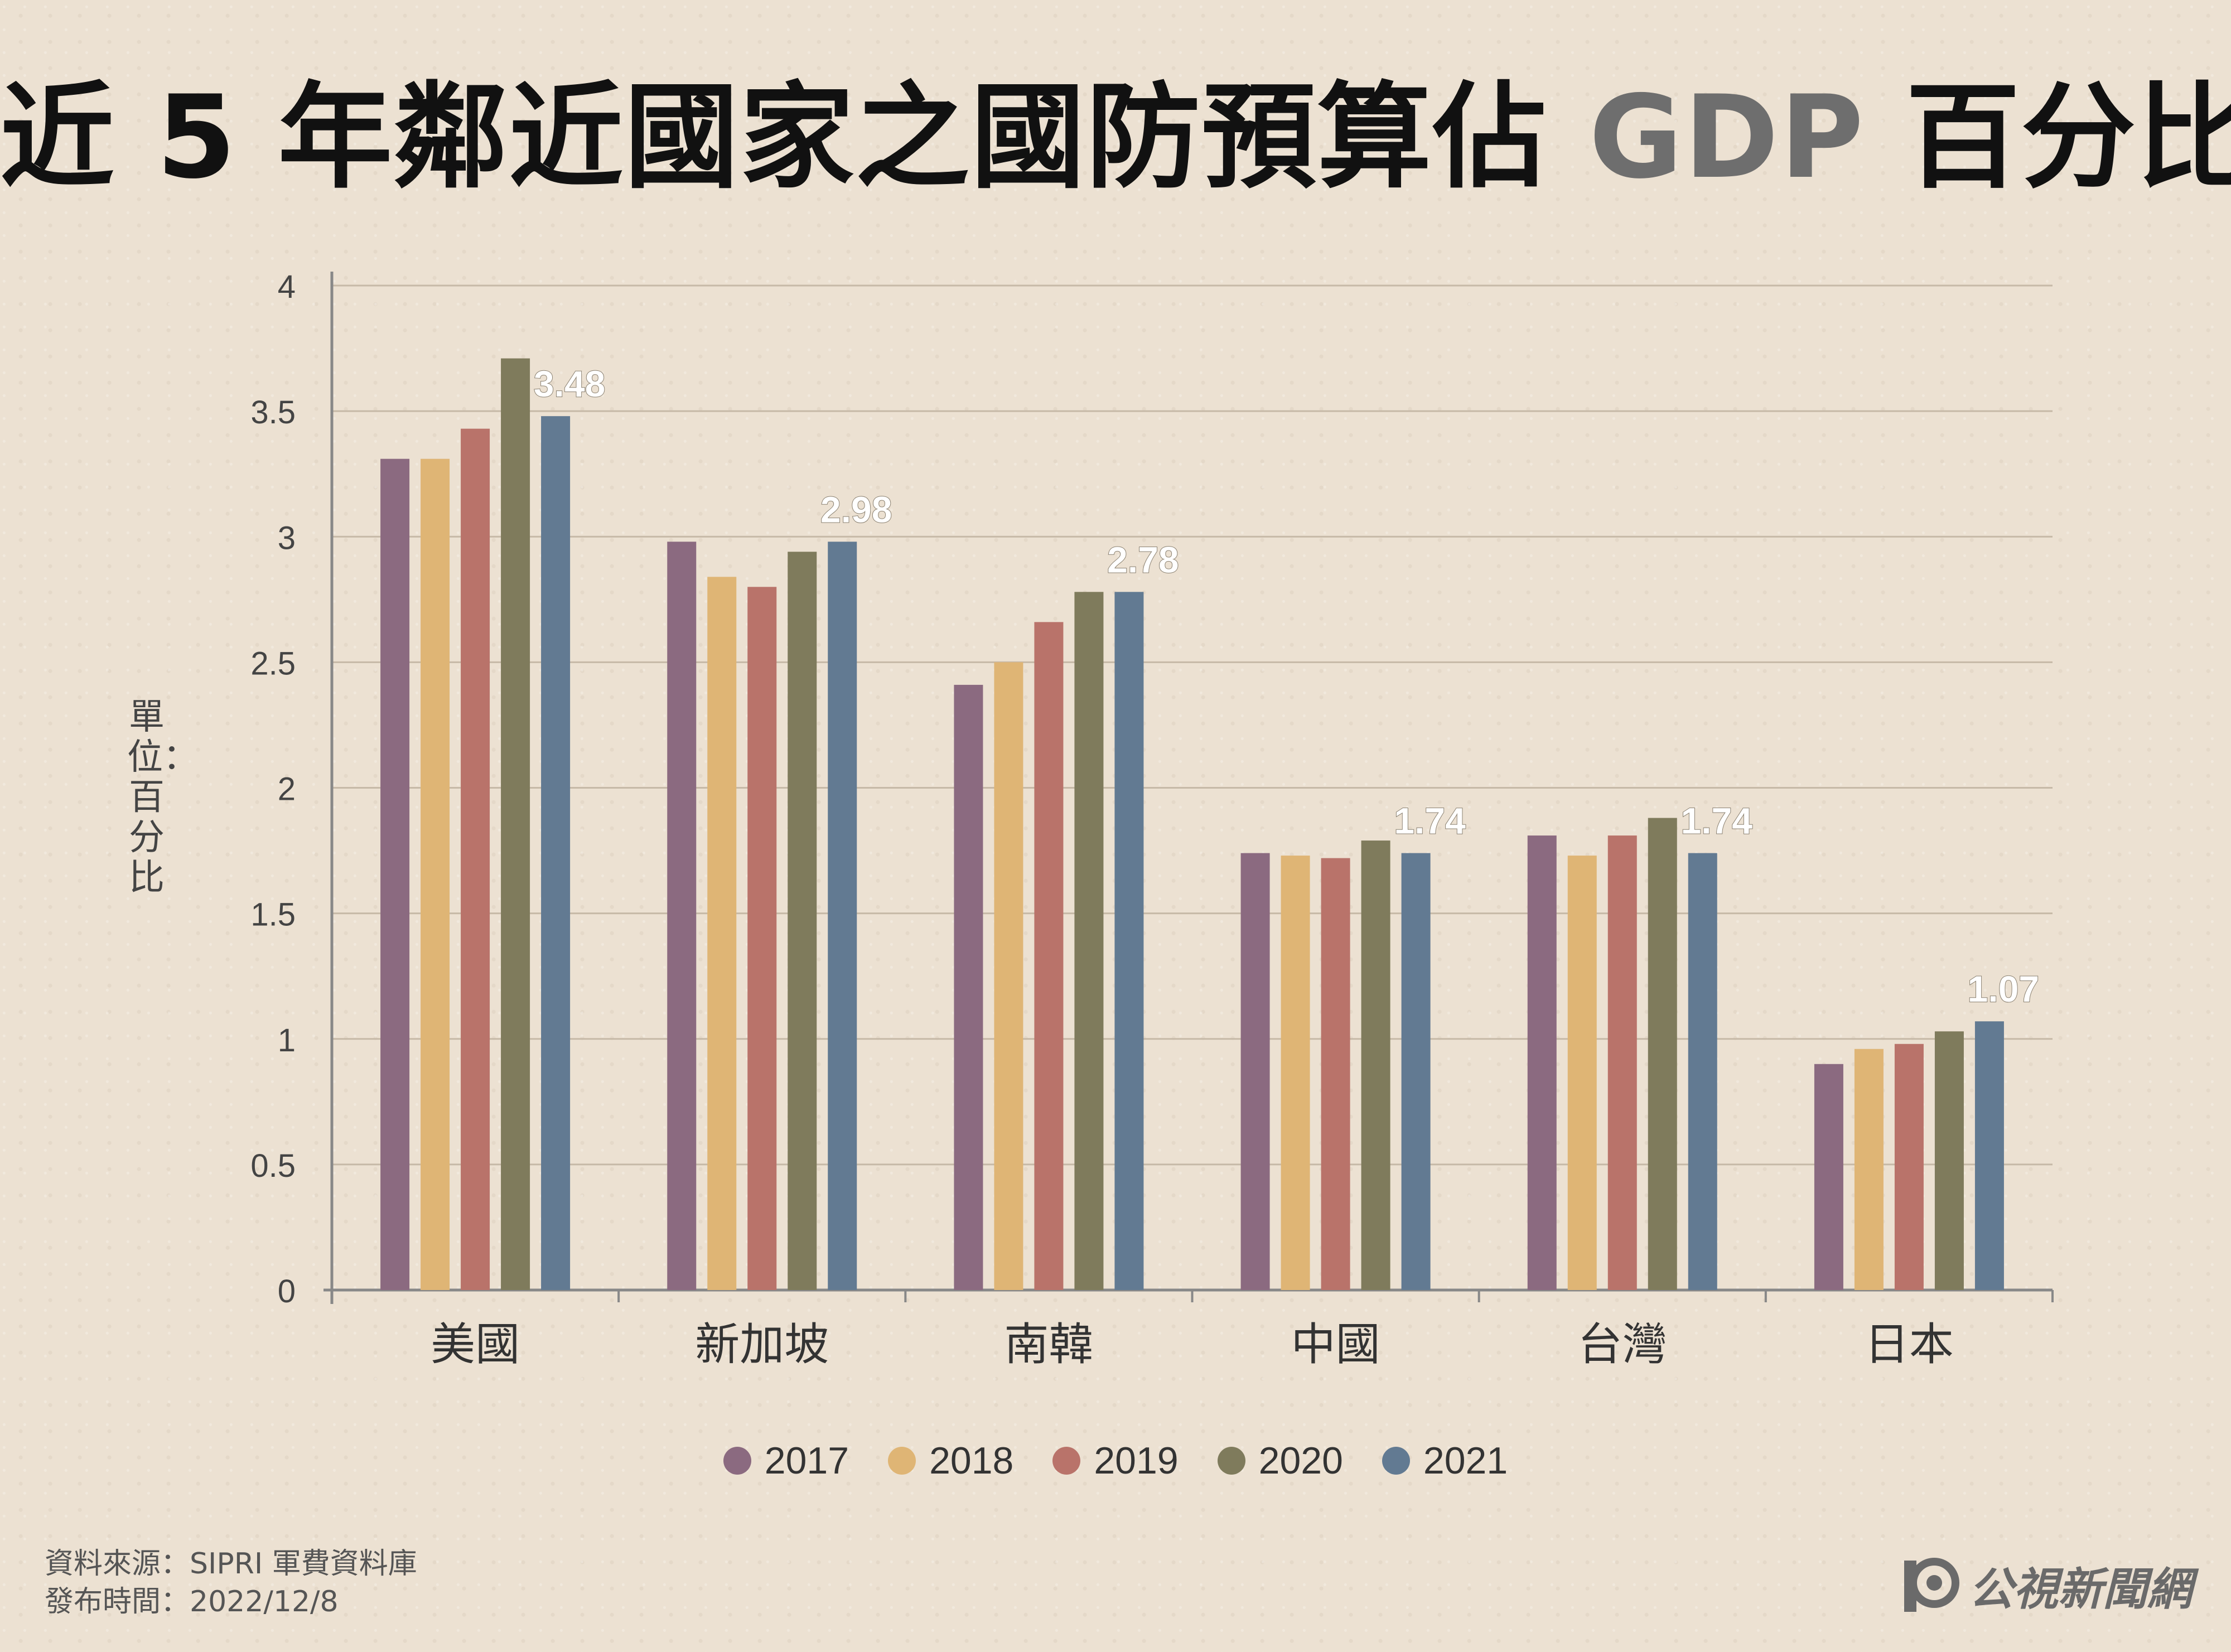  I want to click on legend-label: 2017, so click(806, 1461).